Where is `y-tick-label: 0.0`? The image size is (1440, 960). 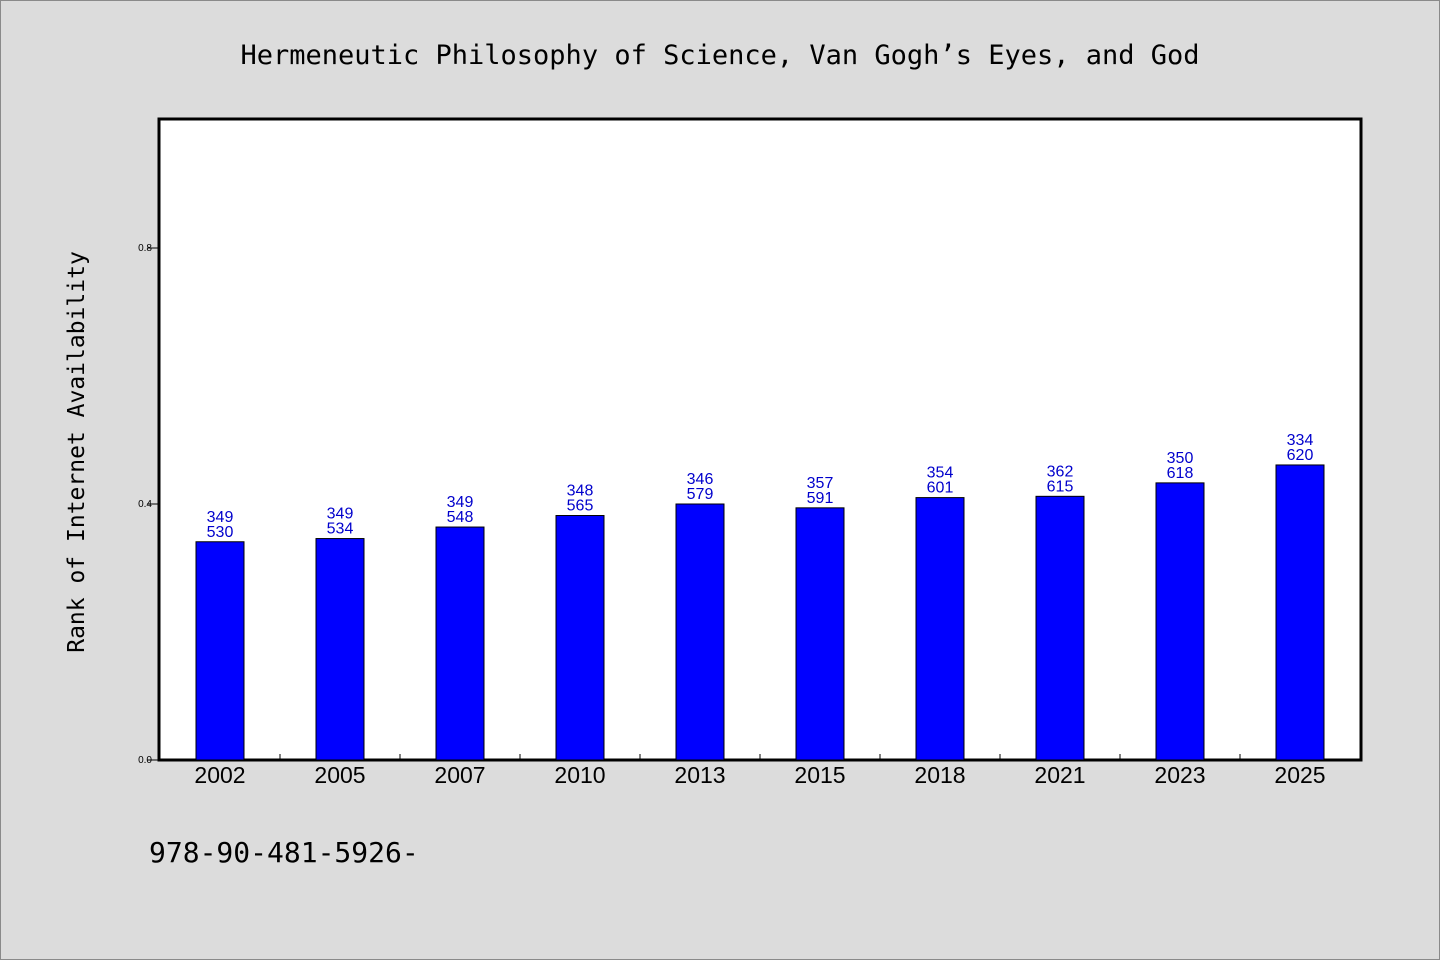 y-tick-label: 0.0 is located at coordinates (145, 760).